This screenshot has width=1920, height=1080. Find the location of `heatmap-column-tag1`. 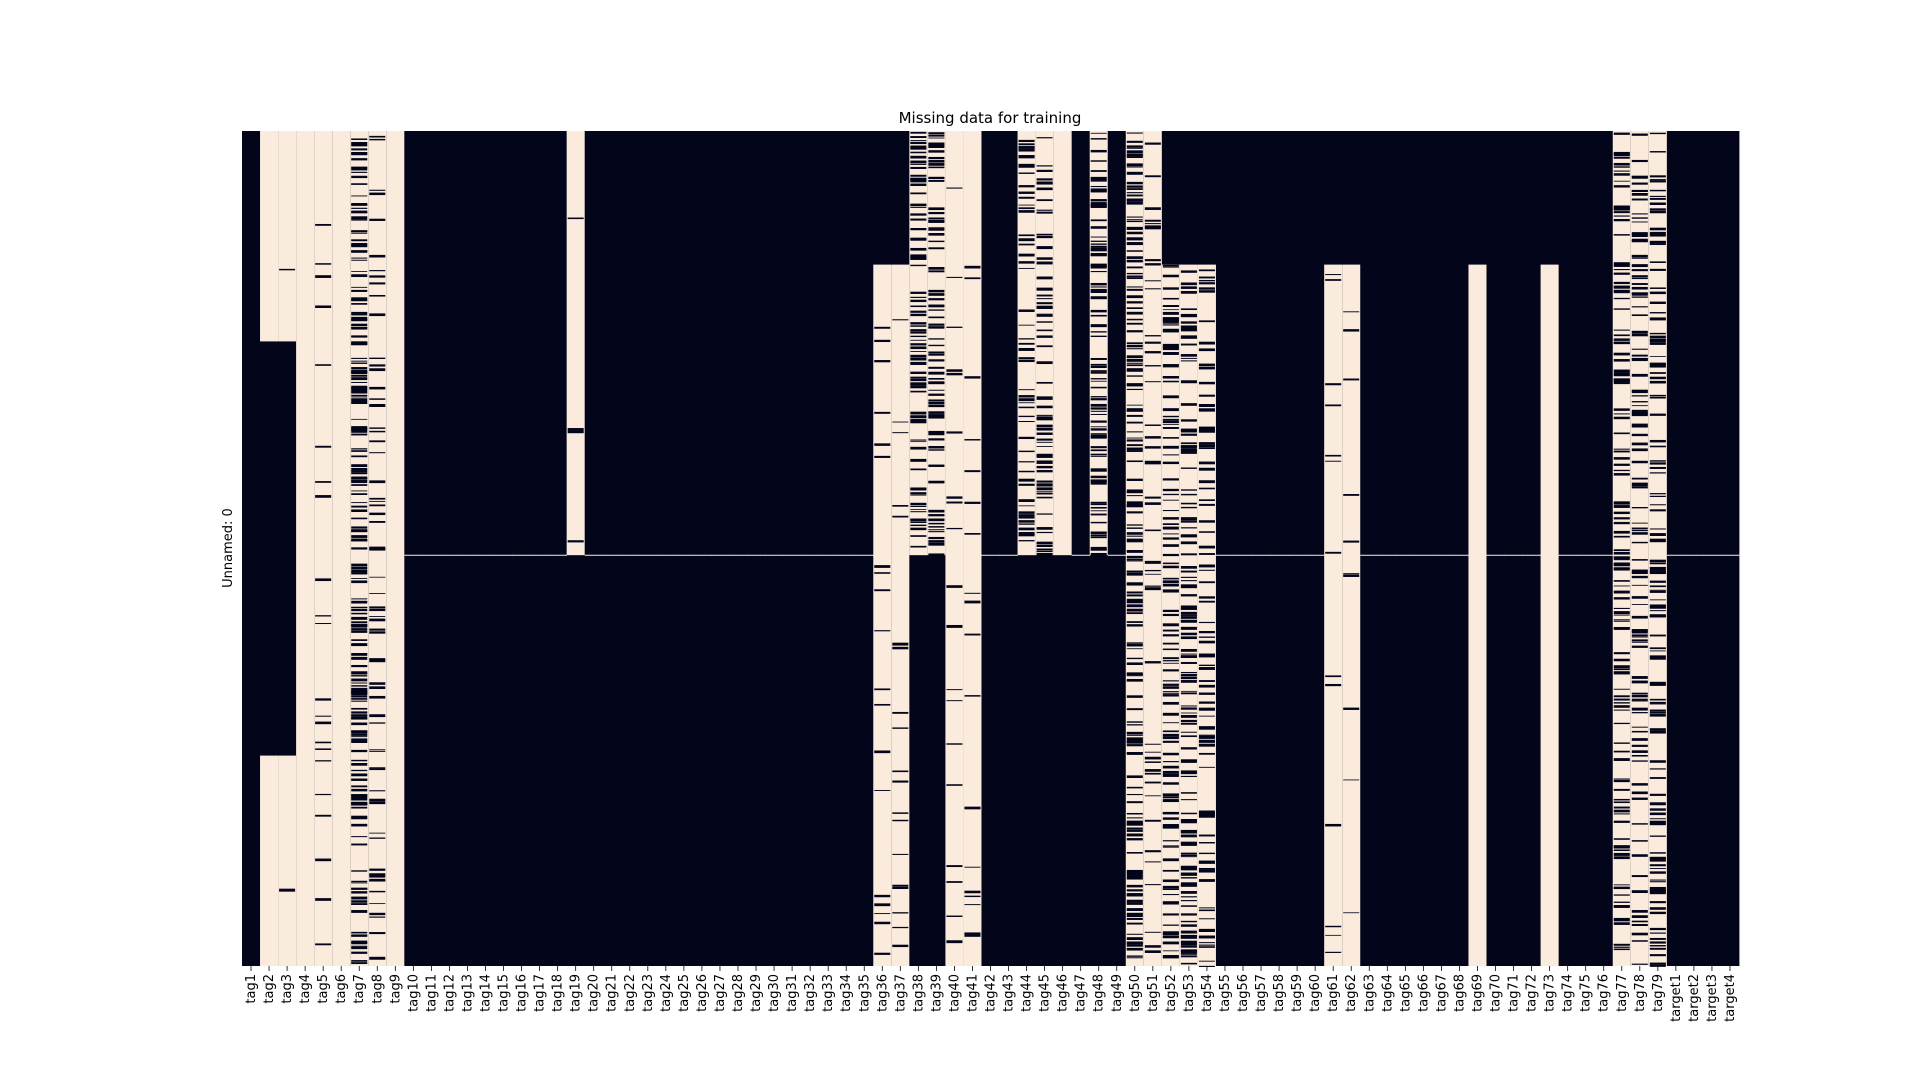

heatmap-column-tag1 is located at coordinates (251, 548).